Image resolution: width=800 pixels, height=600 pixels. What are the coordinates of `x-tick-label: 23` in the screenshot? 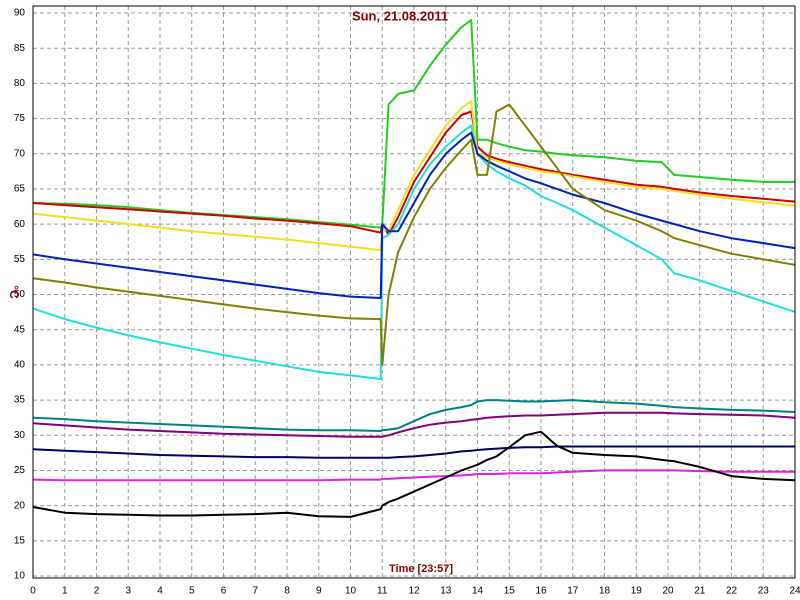 It's located at (764, 591).